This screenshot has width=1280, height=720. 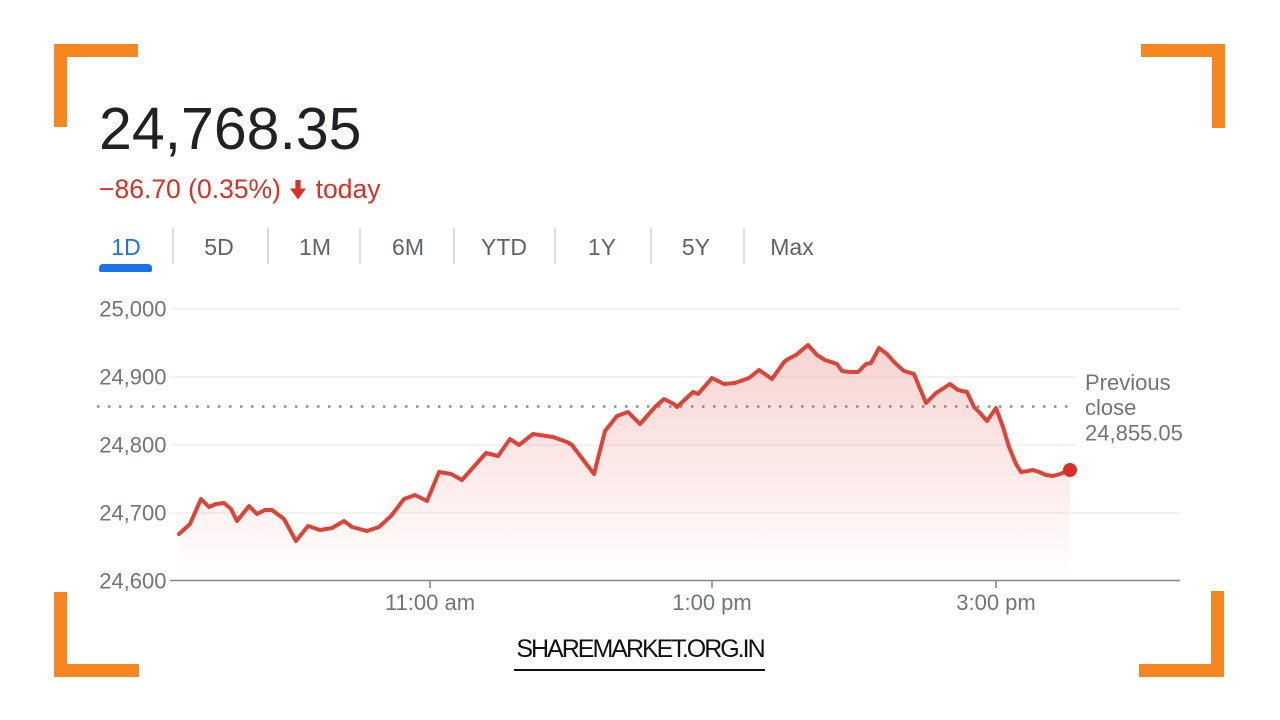 I want to click on svg-text: 1:00 pm, so click(x=712, y=602).